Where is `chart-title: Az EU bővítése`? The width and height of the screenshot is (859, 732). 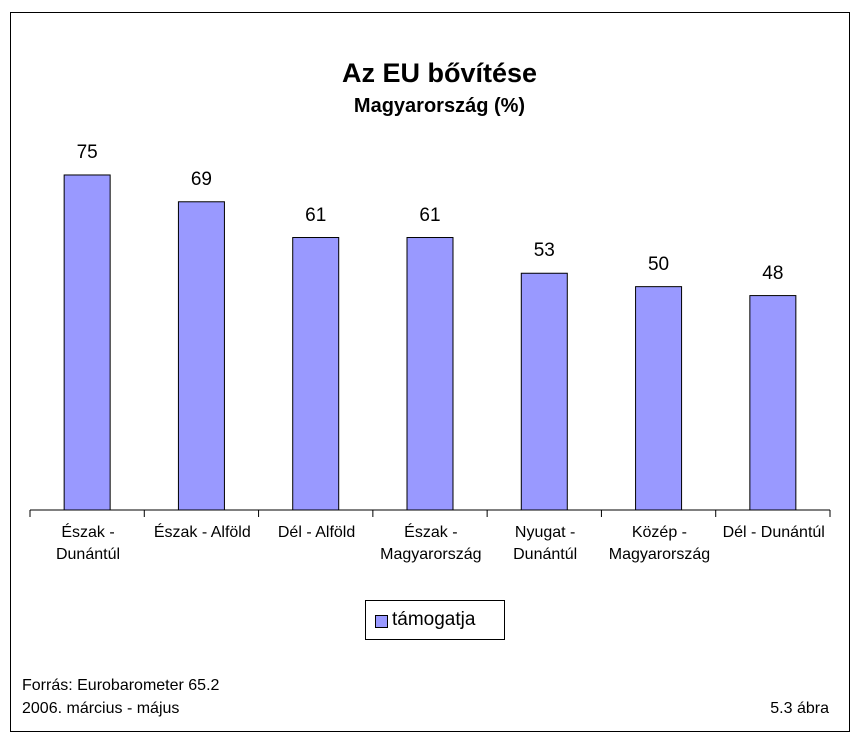
chart-title: Az EU bővítése is located at coordinates (439, 73).